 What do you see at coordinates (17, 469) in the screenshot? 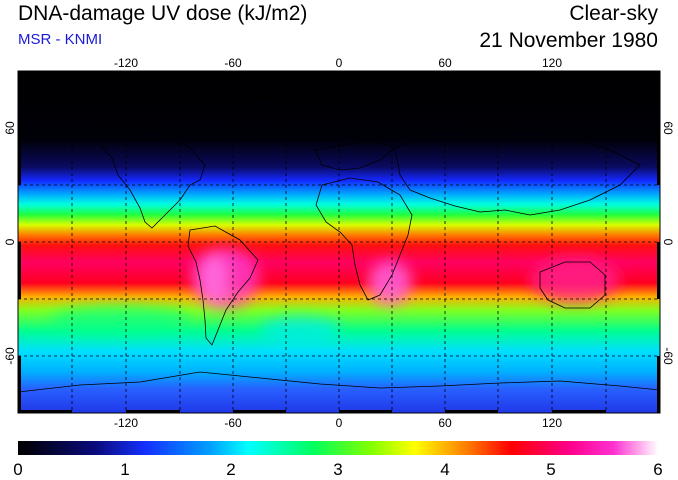
I see `colorbar-tick-label: 0` at bounding box center [17, 469].